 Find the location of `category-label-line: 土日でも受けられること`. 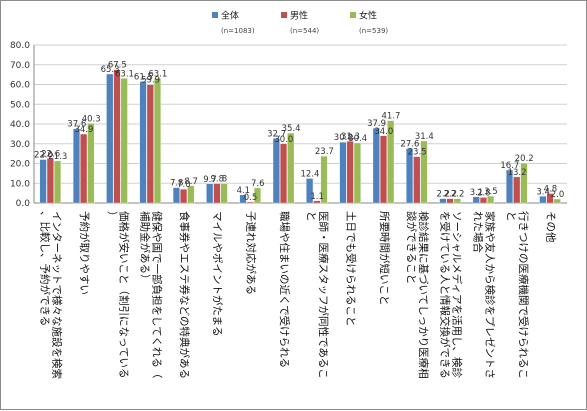

category-label-line: 土日でも受けられること is located at coordinates (350, 269).